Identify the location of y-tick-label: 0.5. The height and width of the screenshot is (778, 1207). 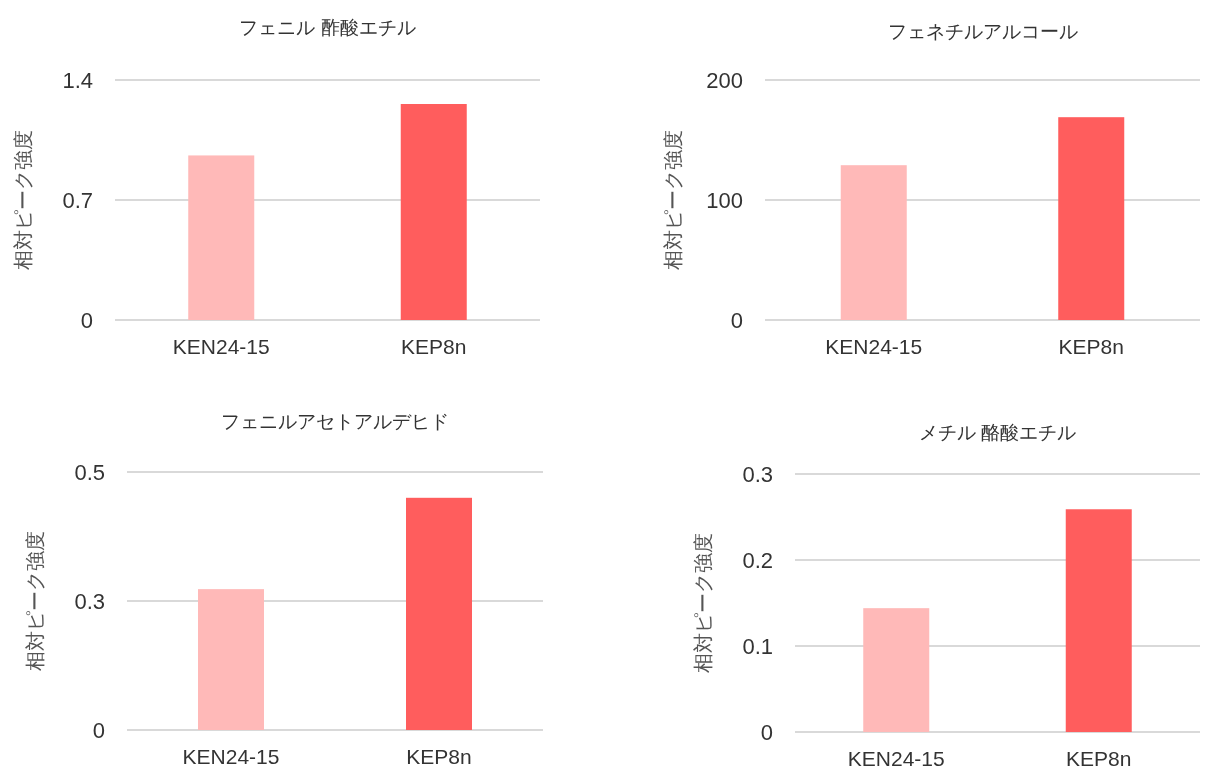
(89, 472).